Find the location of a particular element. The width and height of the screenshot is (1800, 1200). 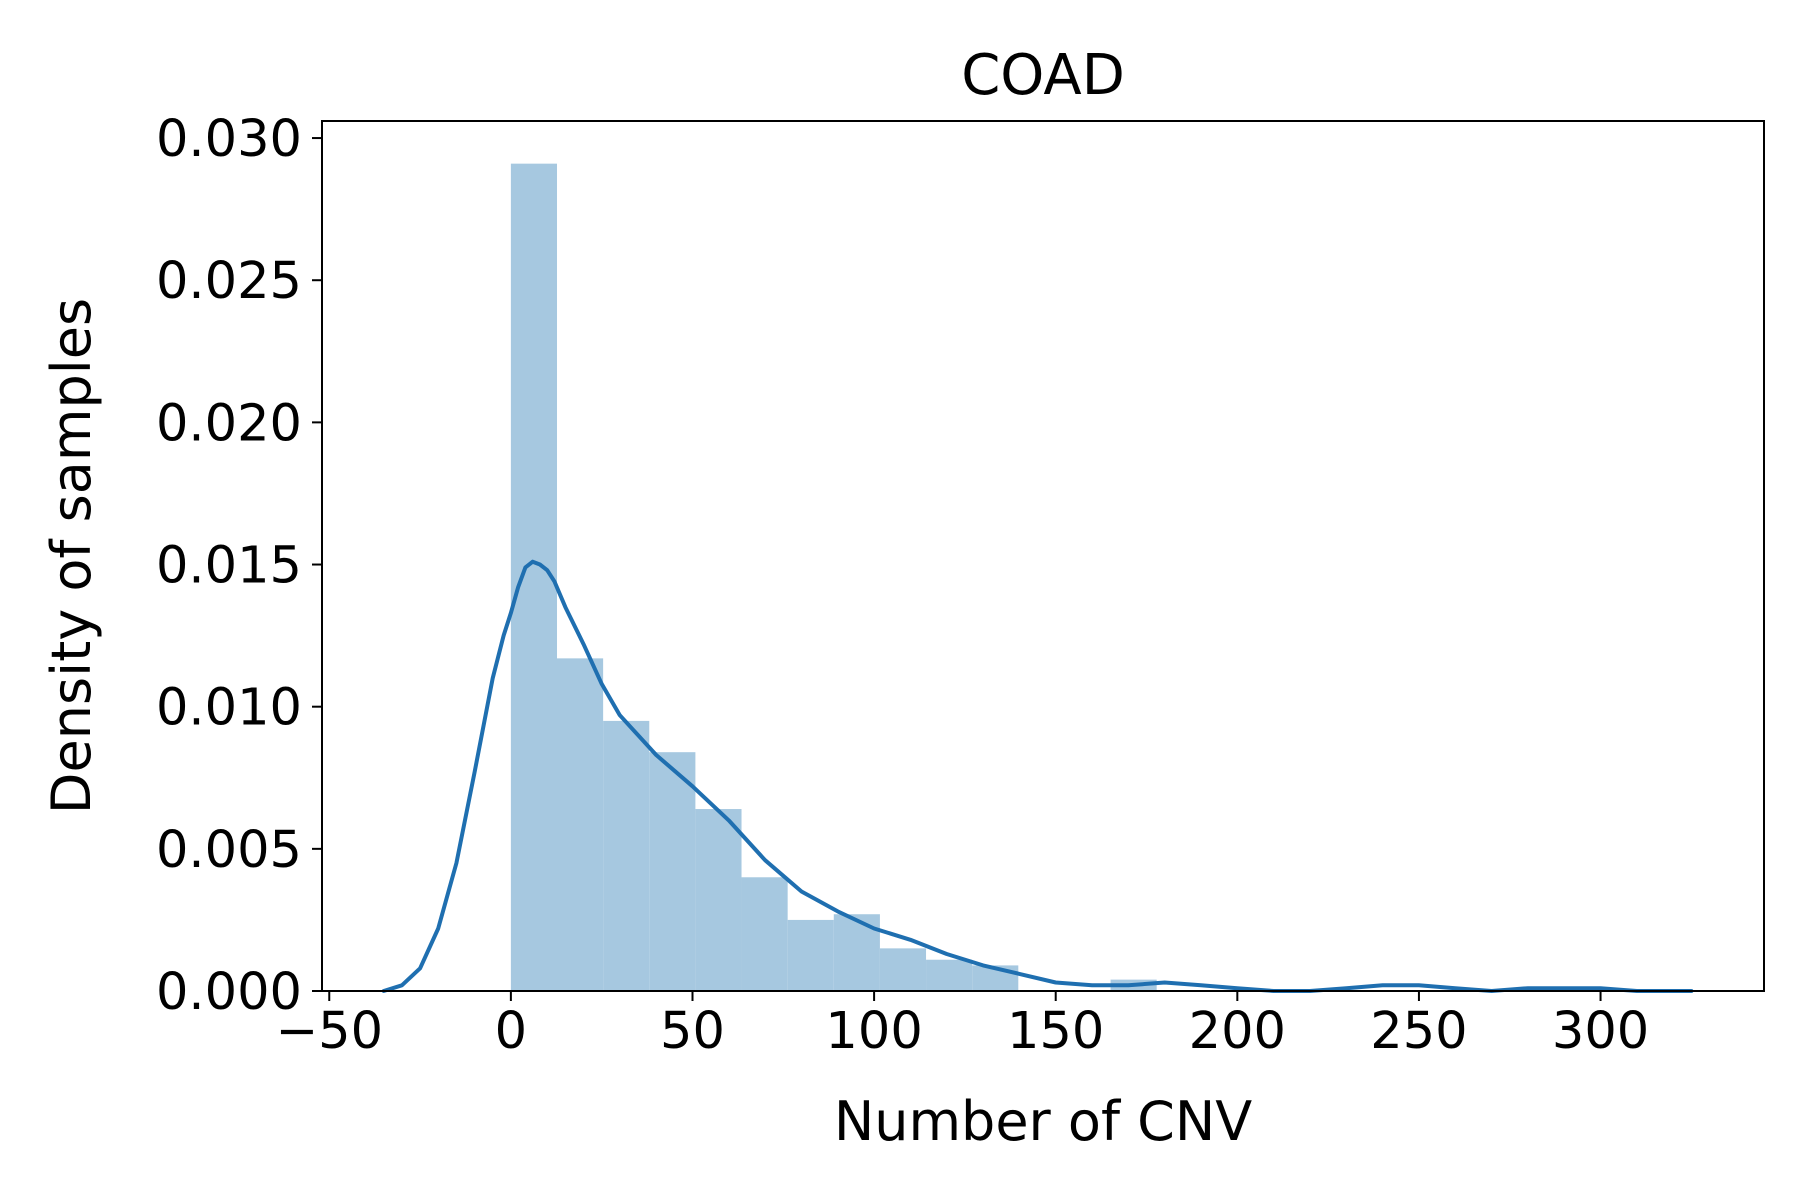

y-axis-ticks: 0.000 0.005 0.010 0.015 0.020 0.025 0.030 is located at coordinates (239, 566).